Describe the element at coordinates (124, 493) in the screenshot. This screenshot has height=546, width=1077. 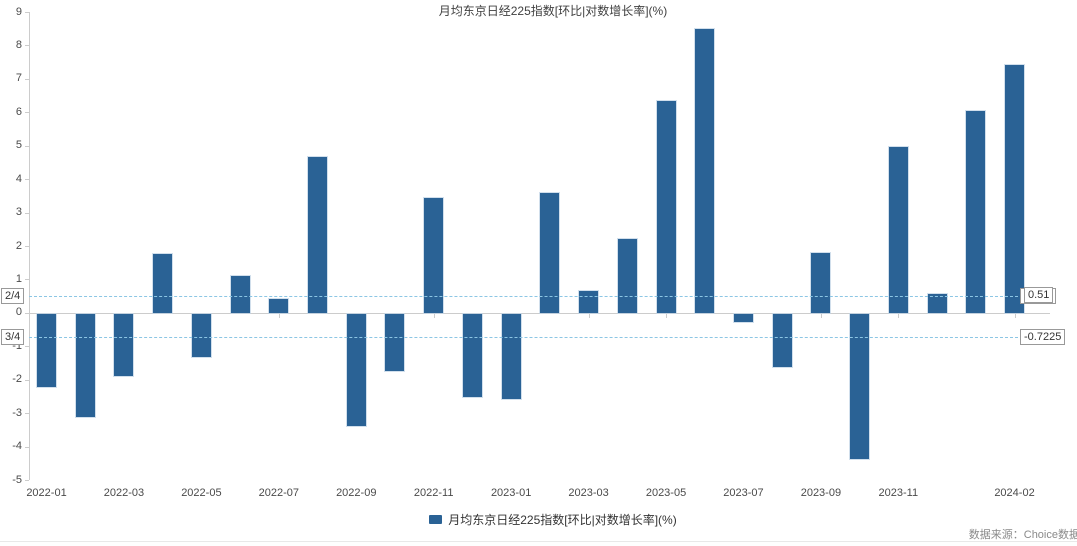
I see `x-axis-label: 2022-03` at that location.